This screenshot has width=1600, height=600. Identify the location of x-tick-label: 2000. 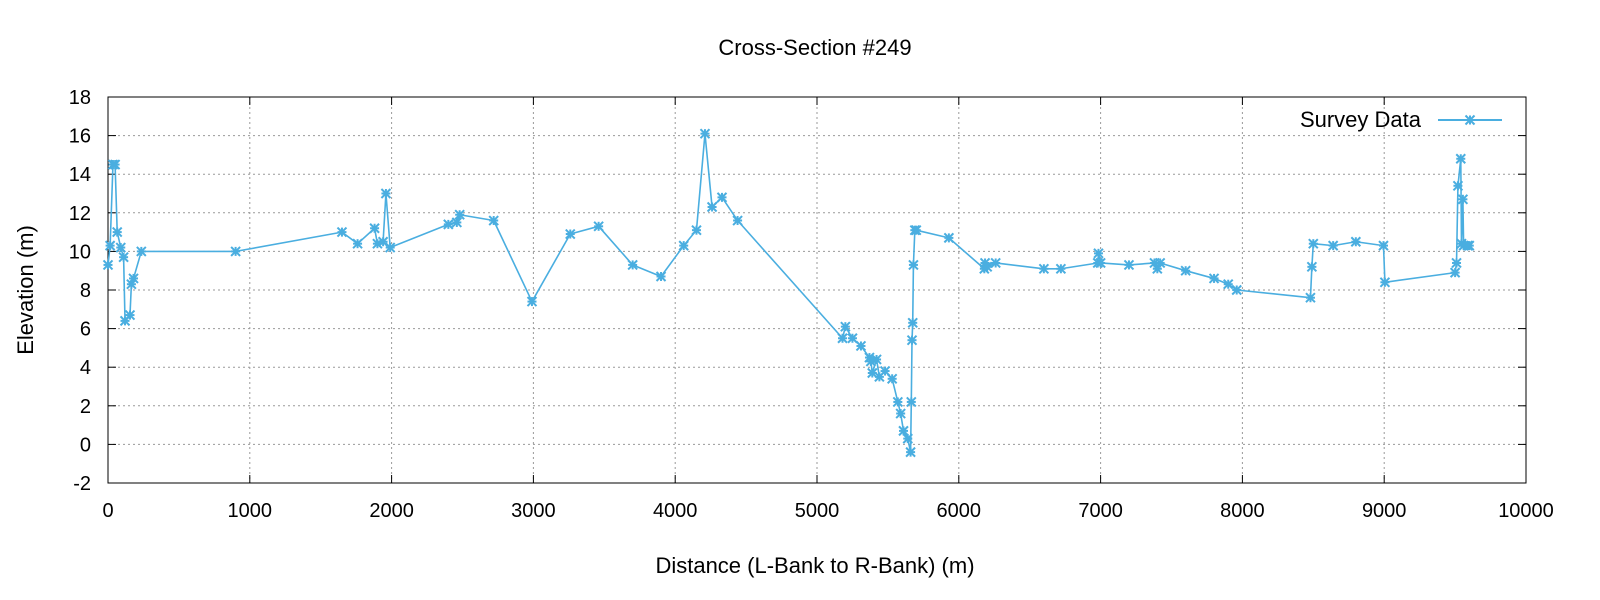
(391, 511).